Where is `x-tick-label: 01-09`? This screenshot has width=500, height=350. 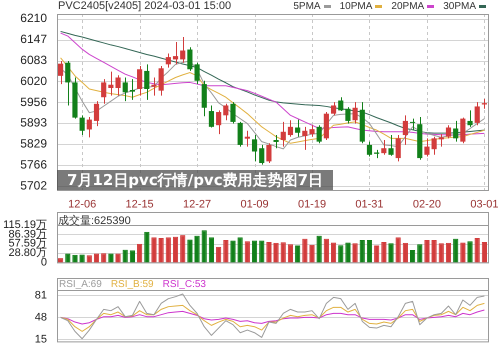
x-tick-label: 01-09 is located at coordinates (254, 204).